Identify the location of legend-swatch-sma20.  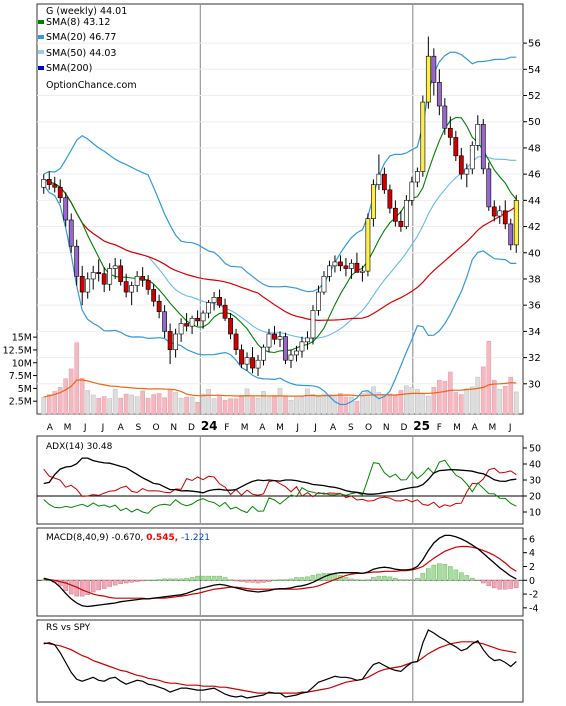
(41, 37).